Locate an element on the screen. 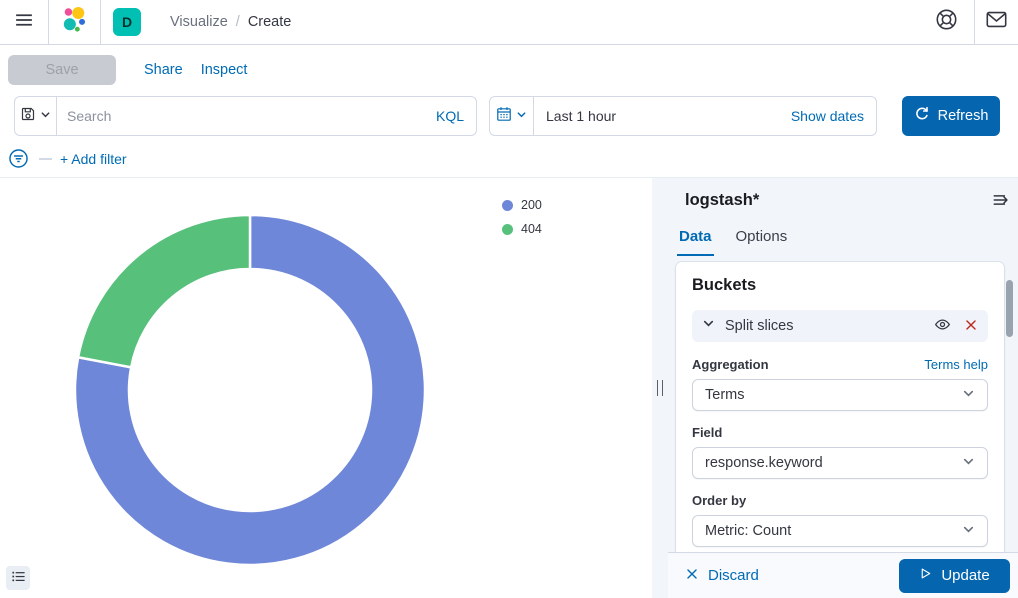 The width and height of the screenshot is (1018, 598). update-label: Update is located at coordinates (965, 575).